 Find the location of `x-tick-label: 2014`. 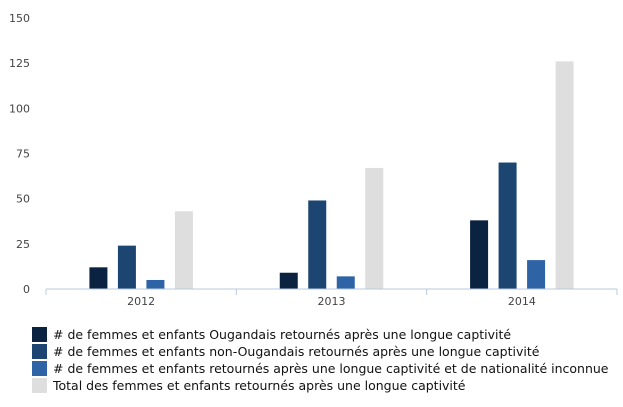

x-tick-label: 2014 is located at coordinates (522, 301).